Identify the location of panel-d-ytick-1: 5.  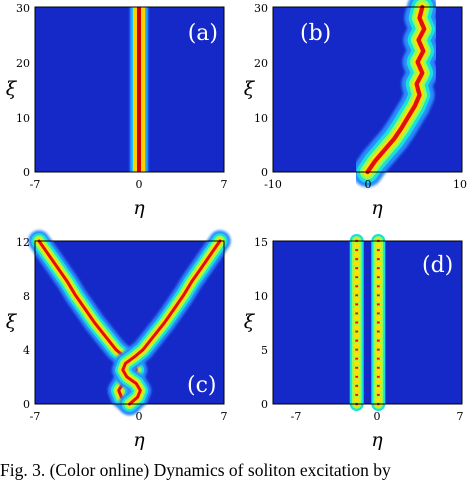
(264, 350).